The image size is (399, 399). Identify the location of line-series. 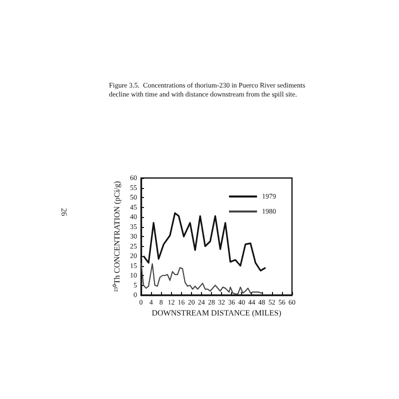
(201, 278).